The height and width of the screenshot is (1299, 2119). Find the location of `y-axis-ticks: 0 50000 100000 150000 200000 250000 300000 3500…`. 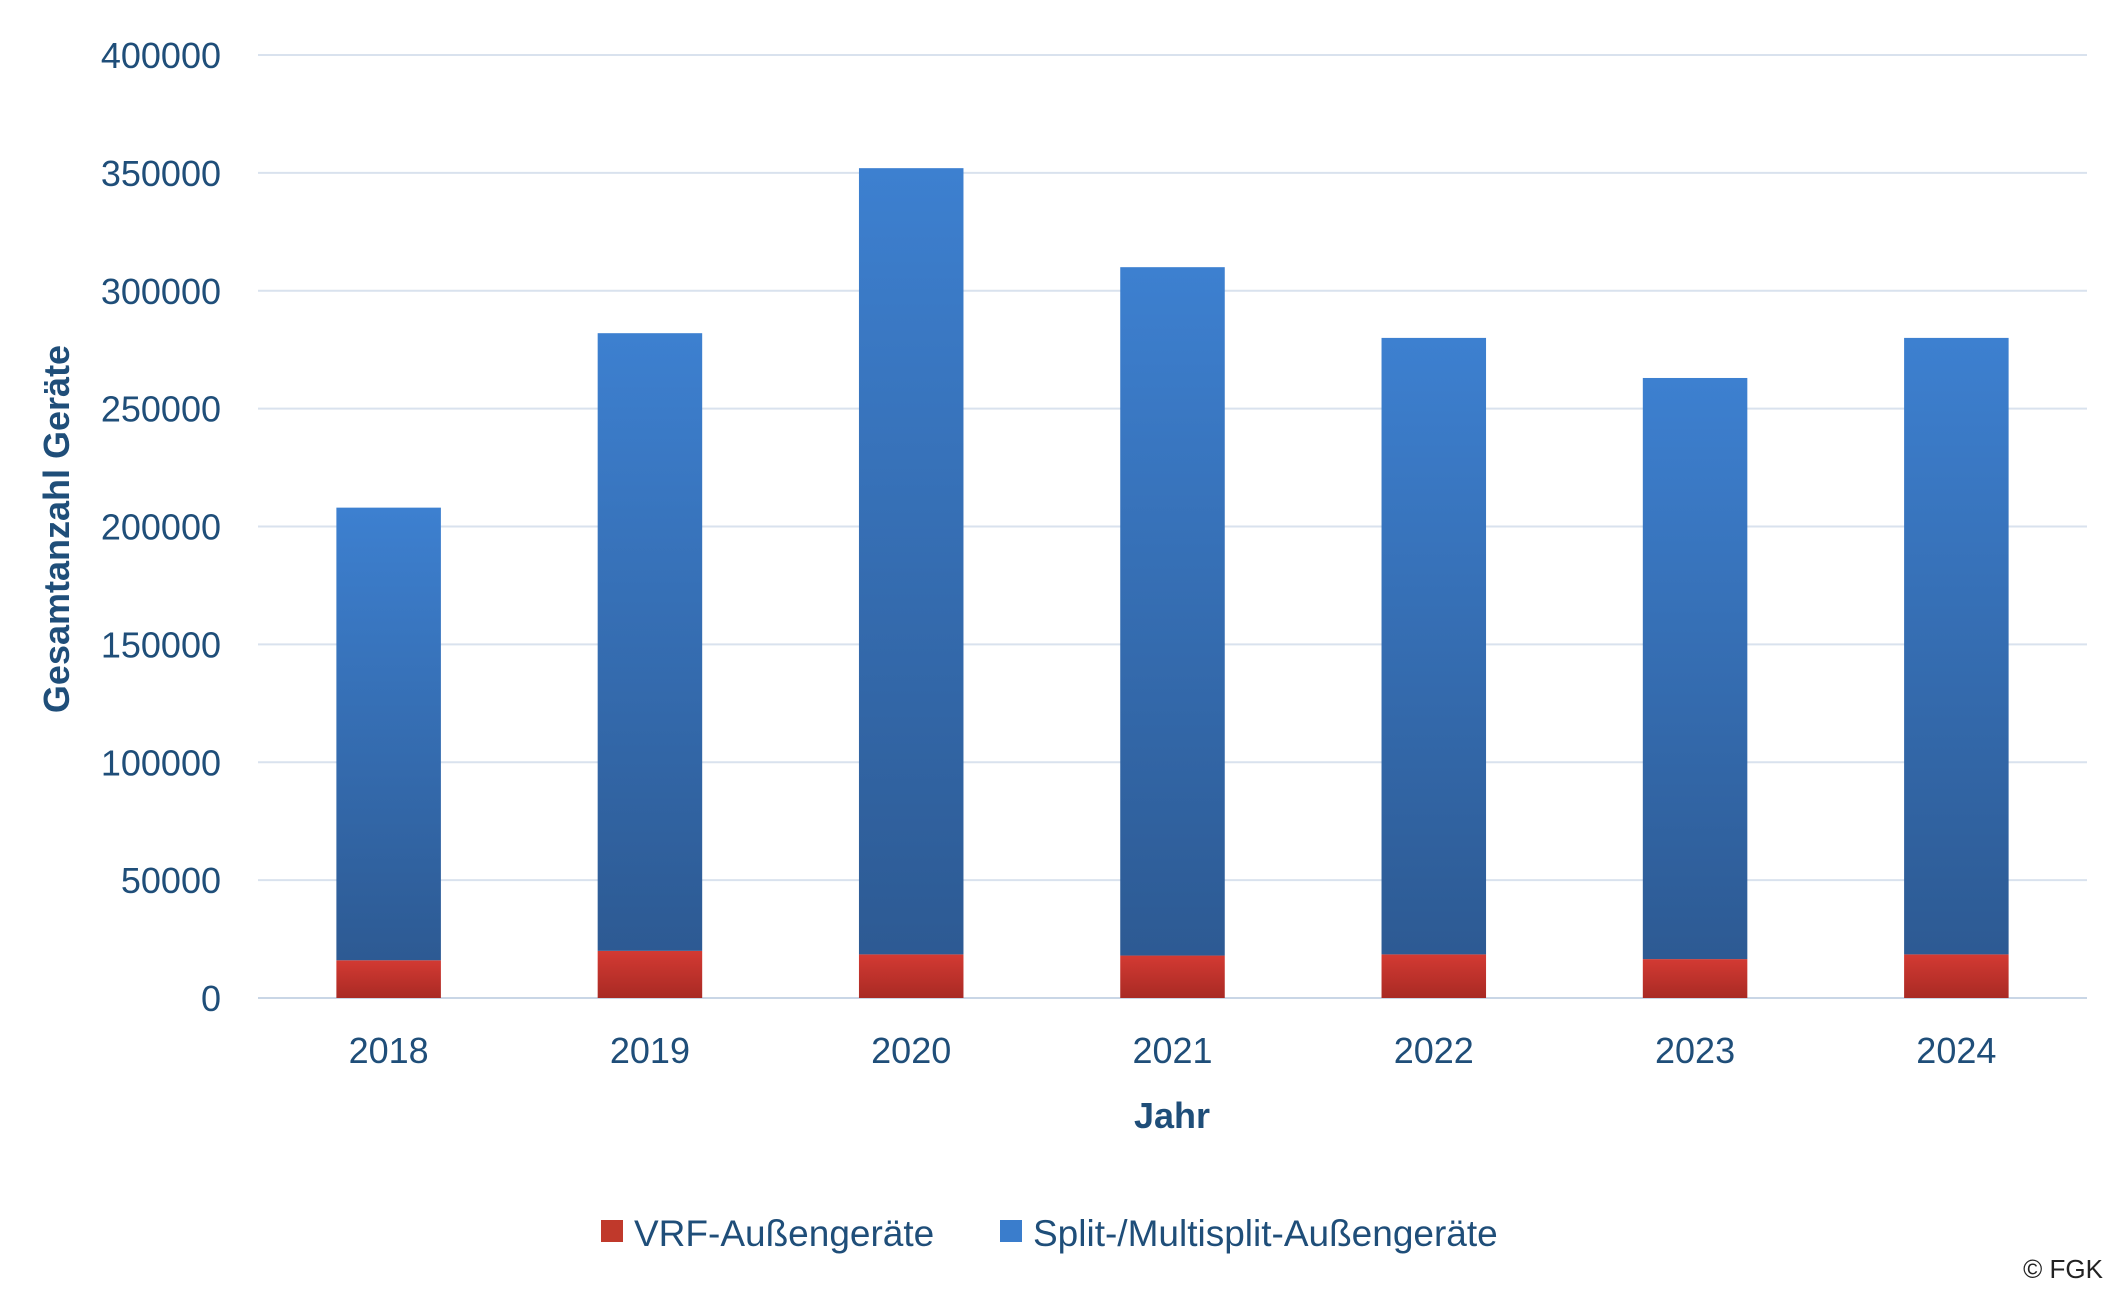

y-axis-ticks: 0 50000 100000 150000 200000 250000 300000 3500… is located at coordinates (161, 527).